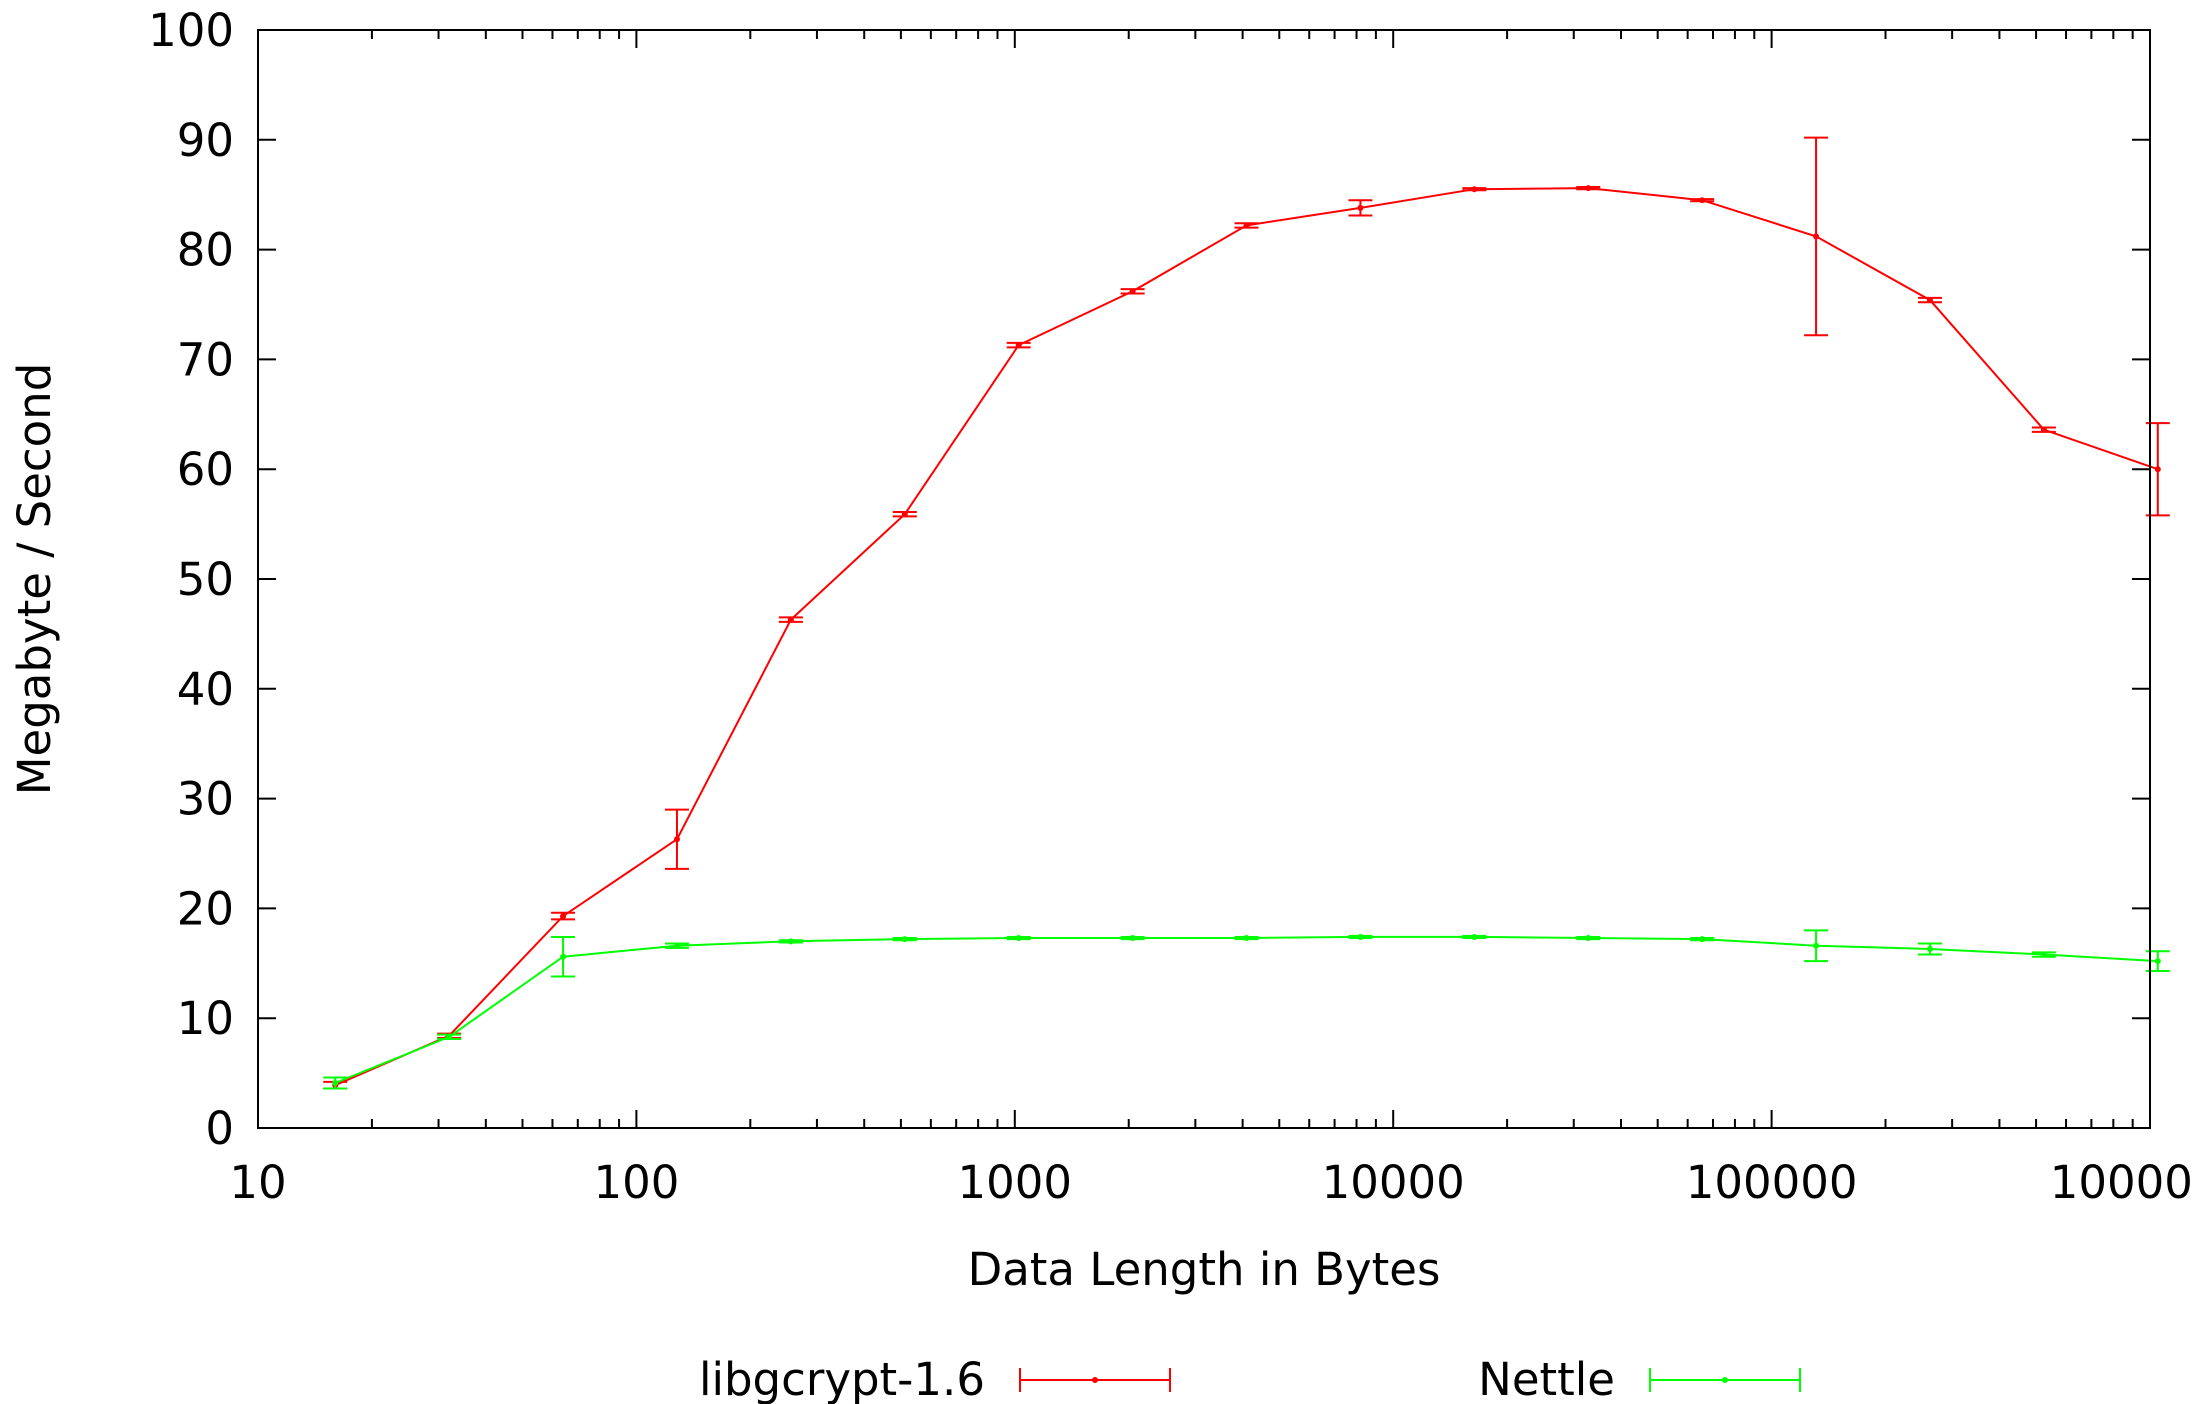 The height and width of the screenshot is (1404, 2194). Describe the element at coordinates (205, 799) in the screenshot. I see `y-tick-label: 30` at that location.